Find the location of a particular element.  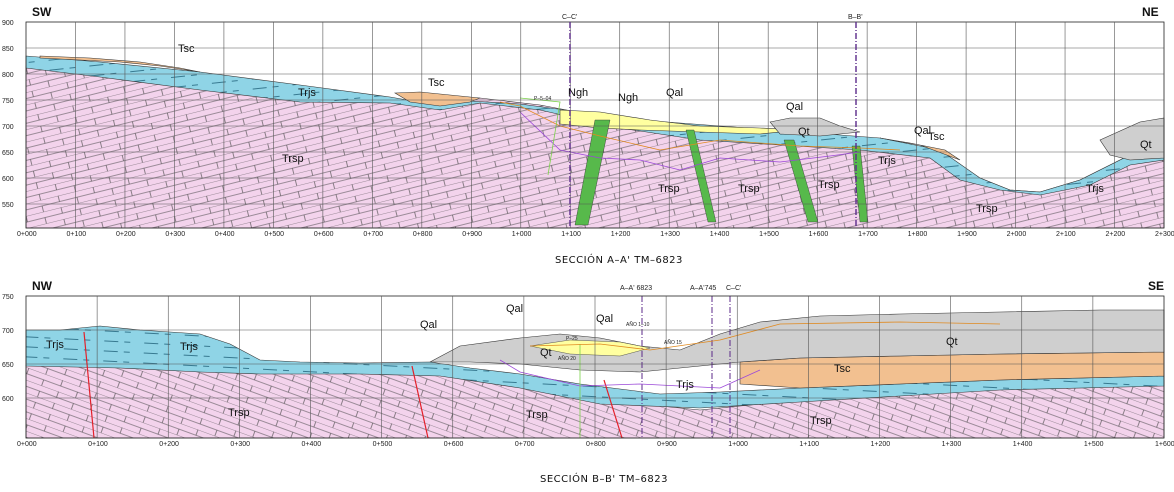

direction-right: SE is located at coordinates (1156, 286).